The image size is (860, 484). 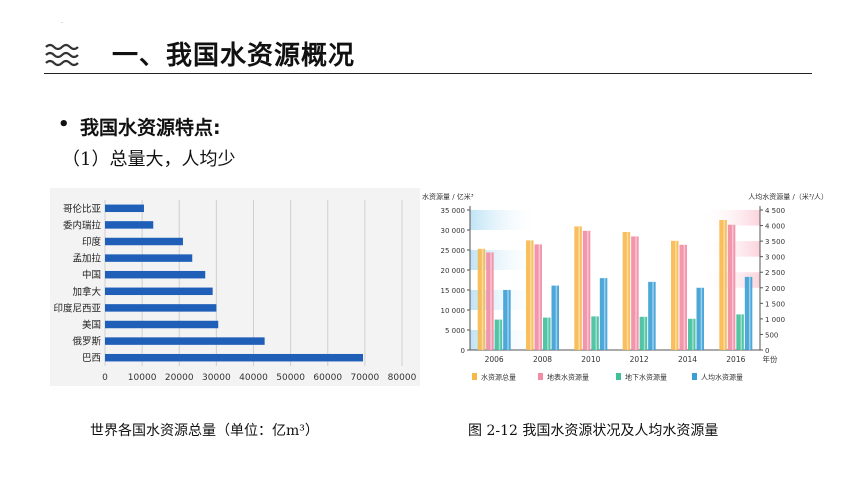 What do you see at coordinates (775, 304) in the screenshot?
I see `y-tick-label-right: 1 500` at bounding box center [775, 304].